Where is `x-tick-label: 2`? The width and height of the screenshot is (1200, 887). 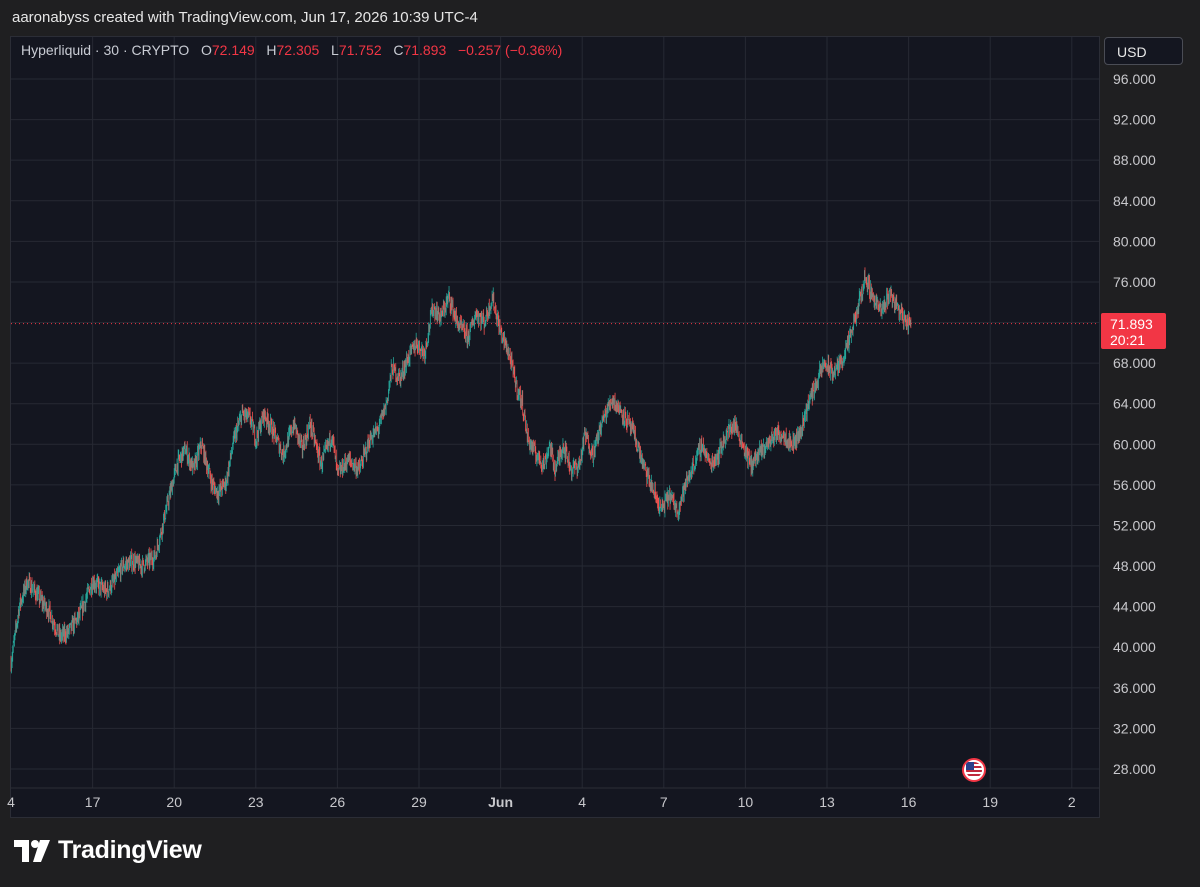
x-tick-label: 2 is located at coordinates (1072, 802).